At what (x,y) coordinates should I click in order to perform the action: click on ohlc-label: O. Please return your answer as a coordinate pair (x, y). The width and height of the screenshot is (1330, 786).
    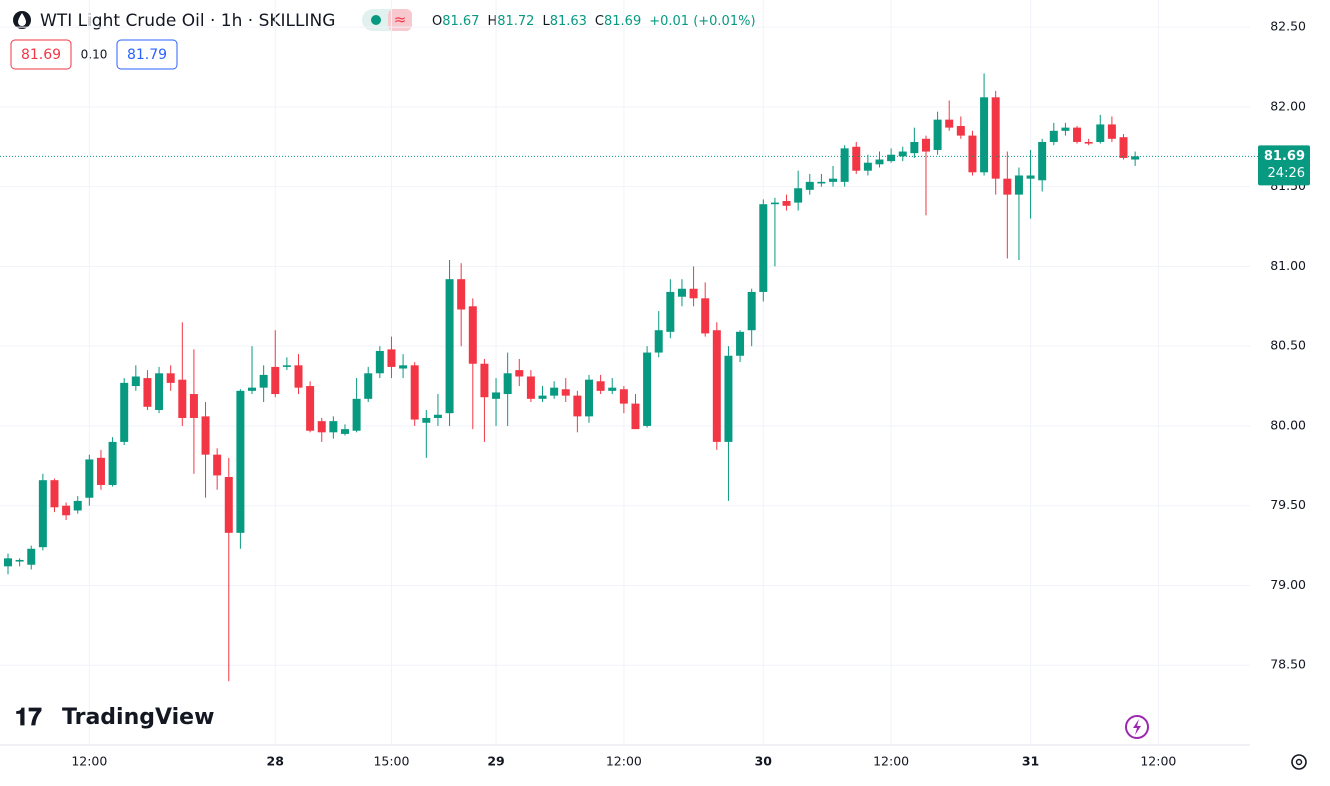
    Looking at the image, I should click on (437, 21).